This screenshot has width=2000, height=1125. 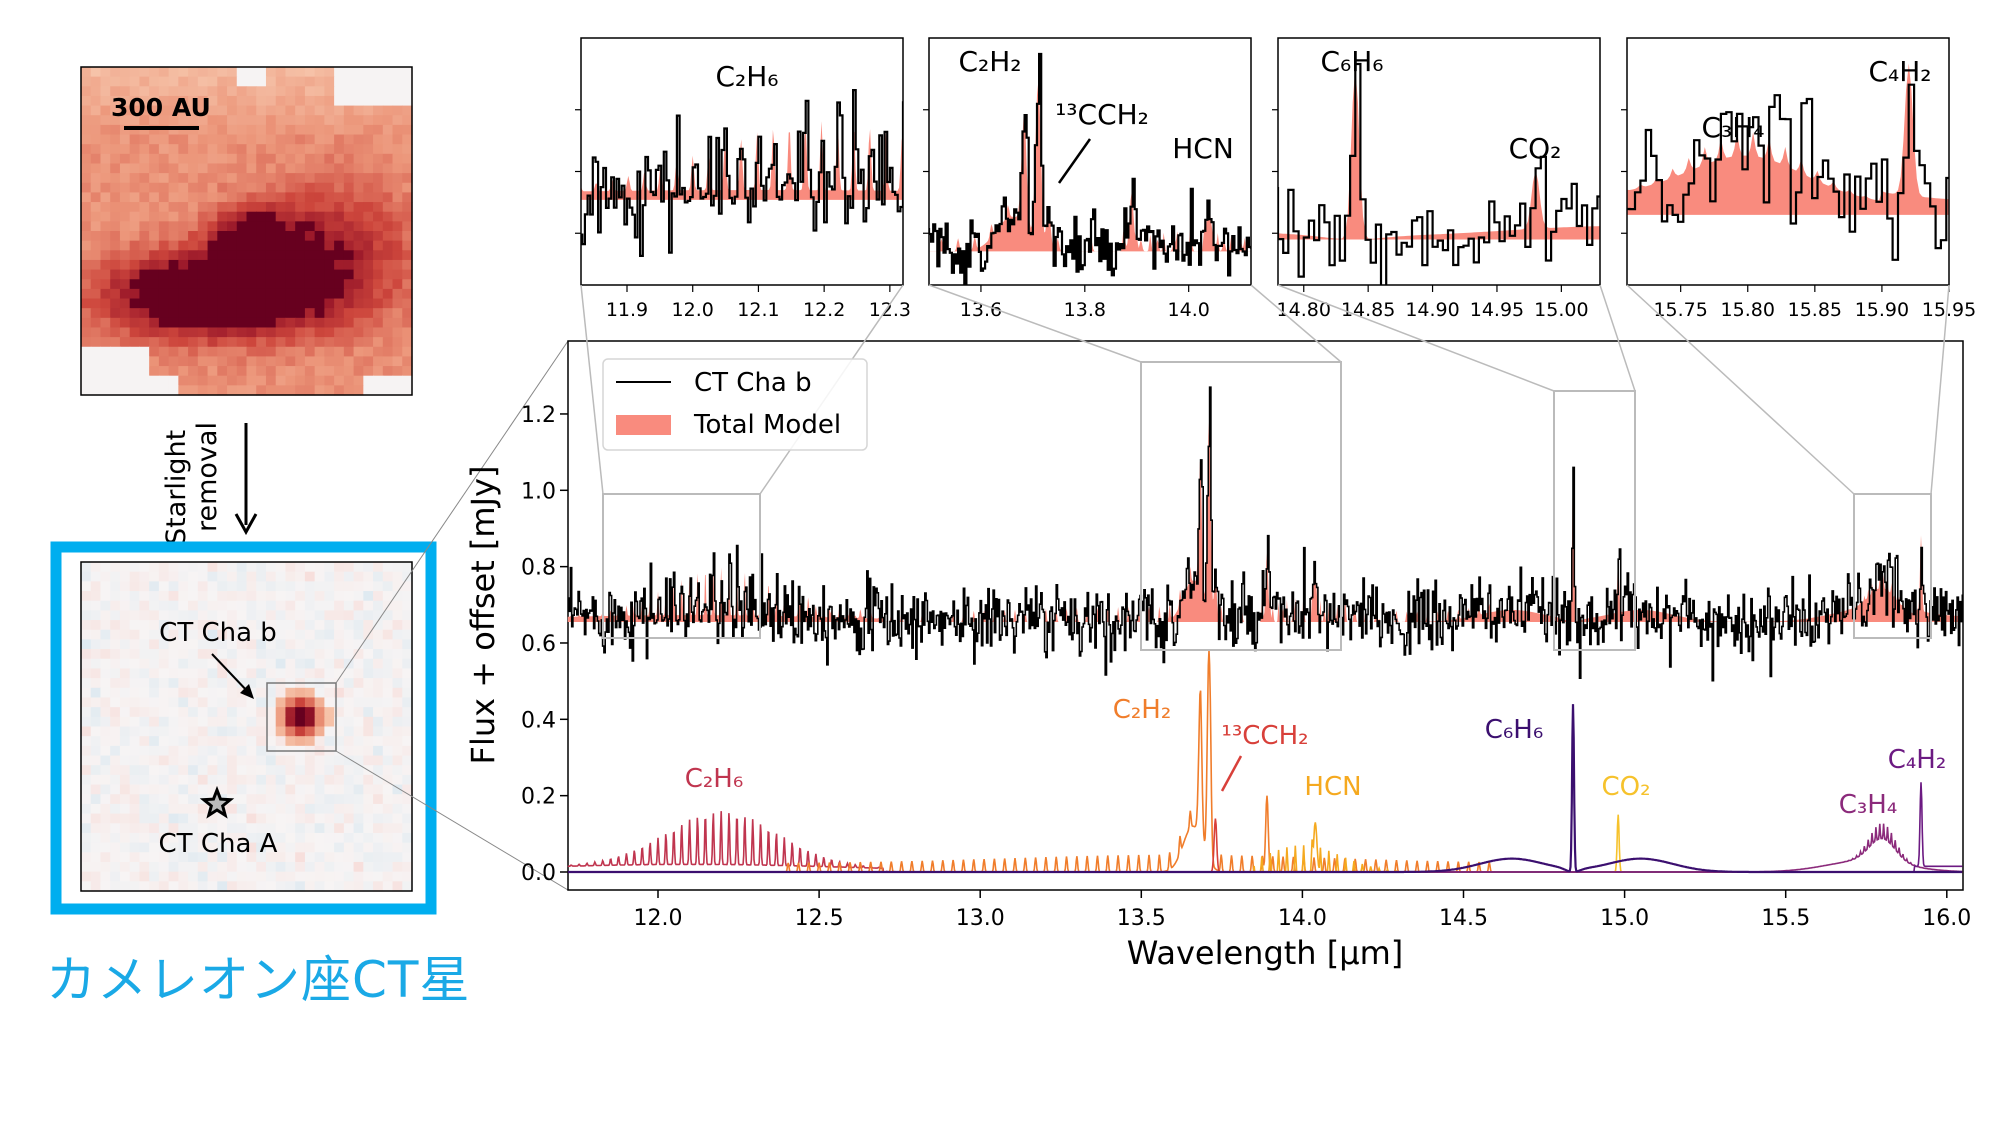 What do you see at coordinates (1085, 310) in the screenshot?
I see `inset-x-tick-label: 13.8` at bounding box center [1085, 310].